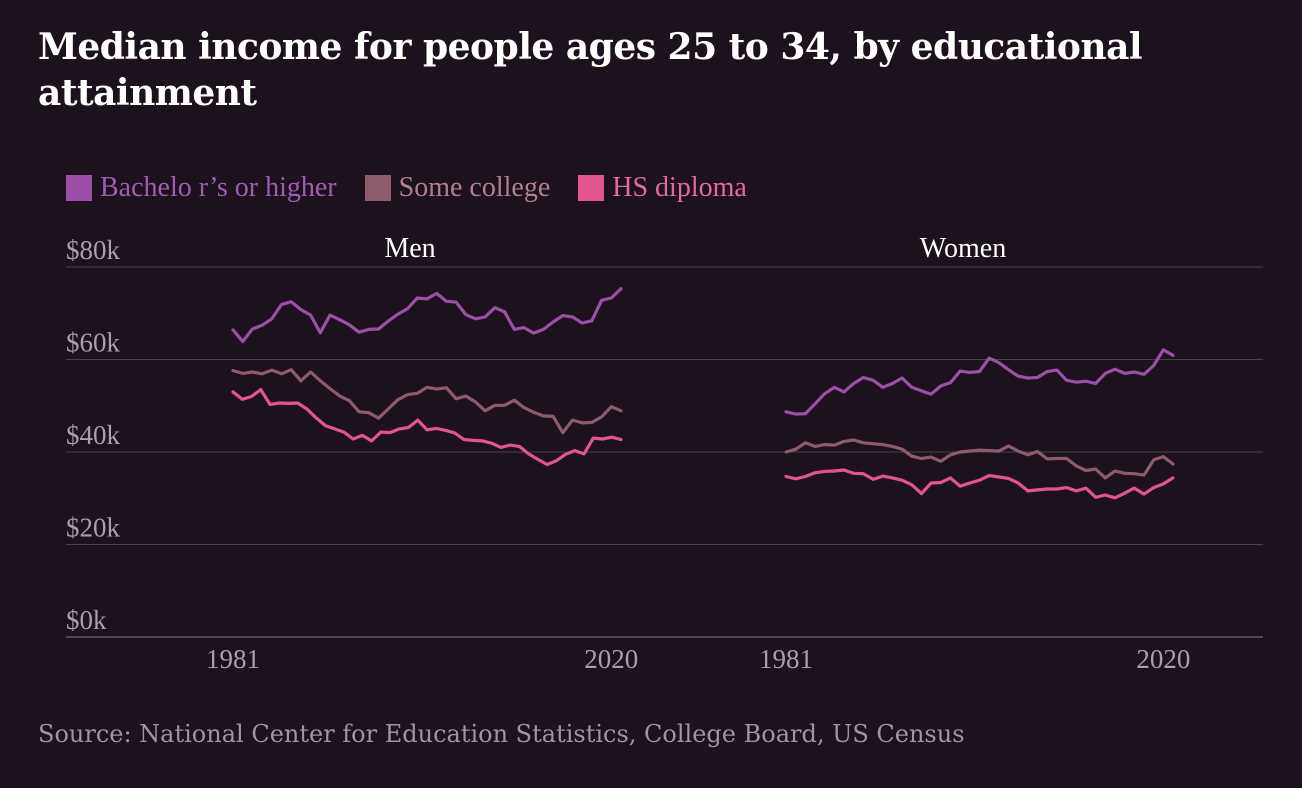 This screenshot has width=1302, height=788. I want to click on y-tick-label: $60k, so click(93, 343).